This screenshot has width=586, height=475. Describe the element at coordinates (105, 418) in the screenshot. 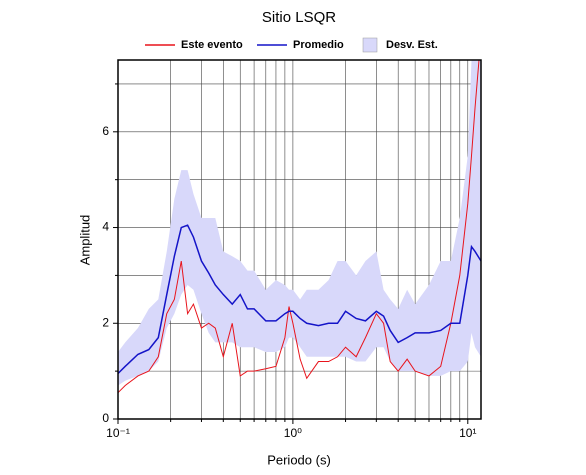

I see `y-tick-label: 0` at that location.